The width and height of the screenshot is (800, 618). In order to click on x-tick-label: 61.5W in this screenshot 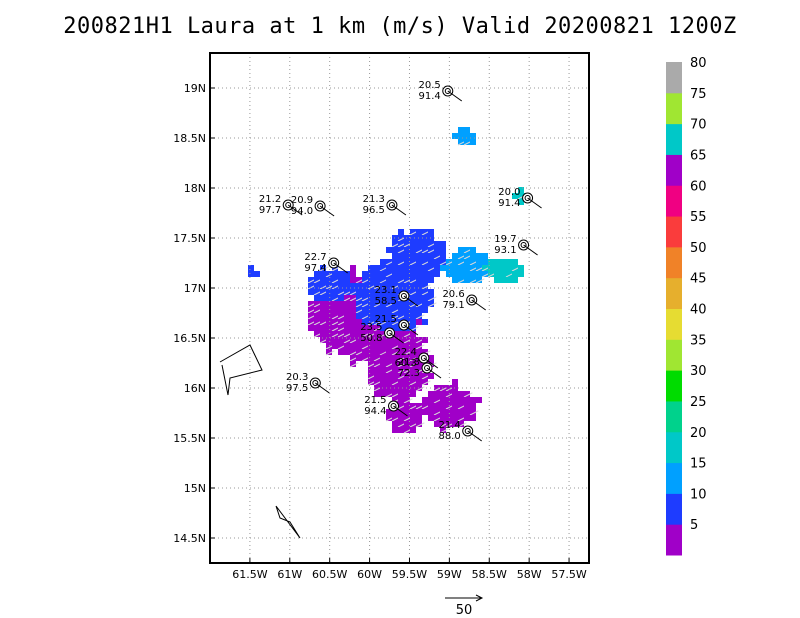, I will do `click(249, 574)`.